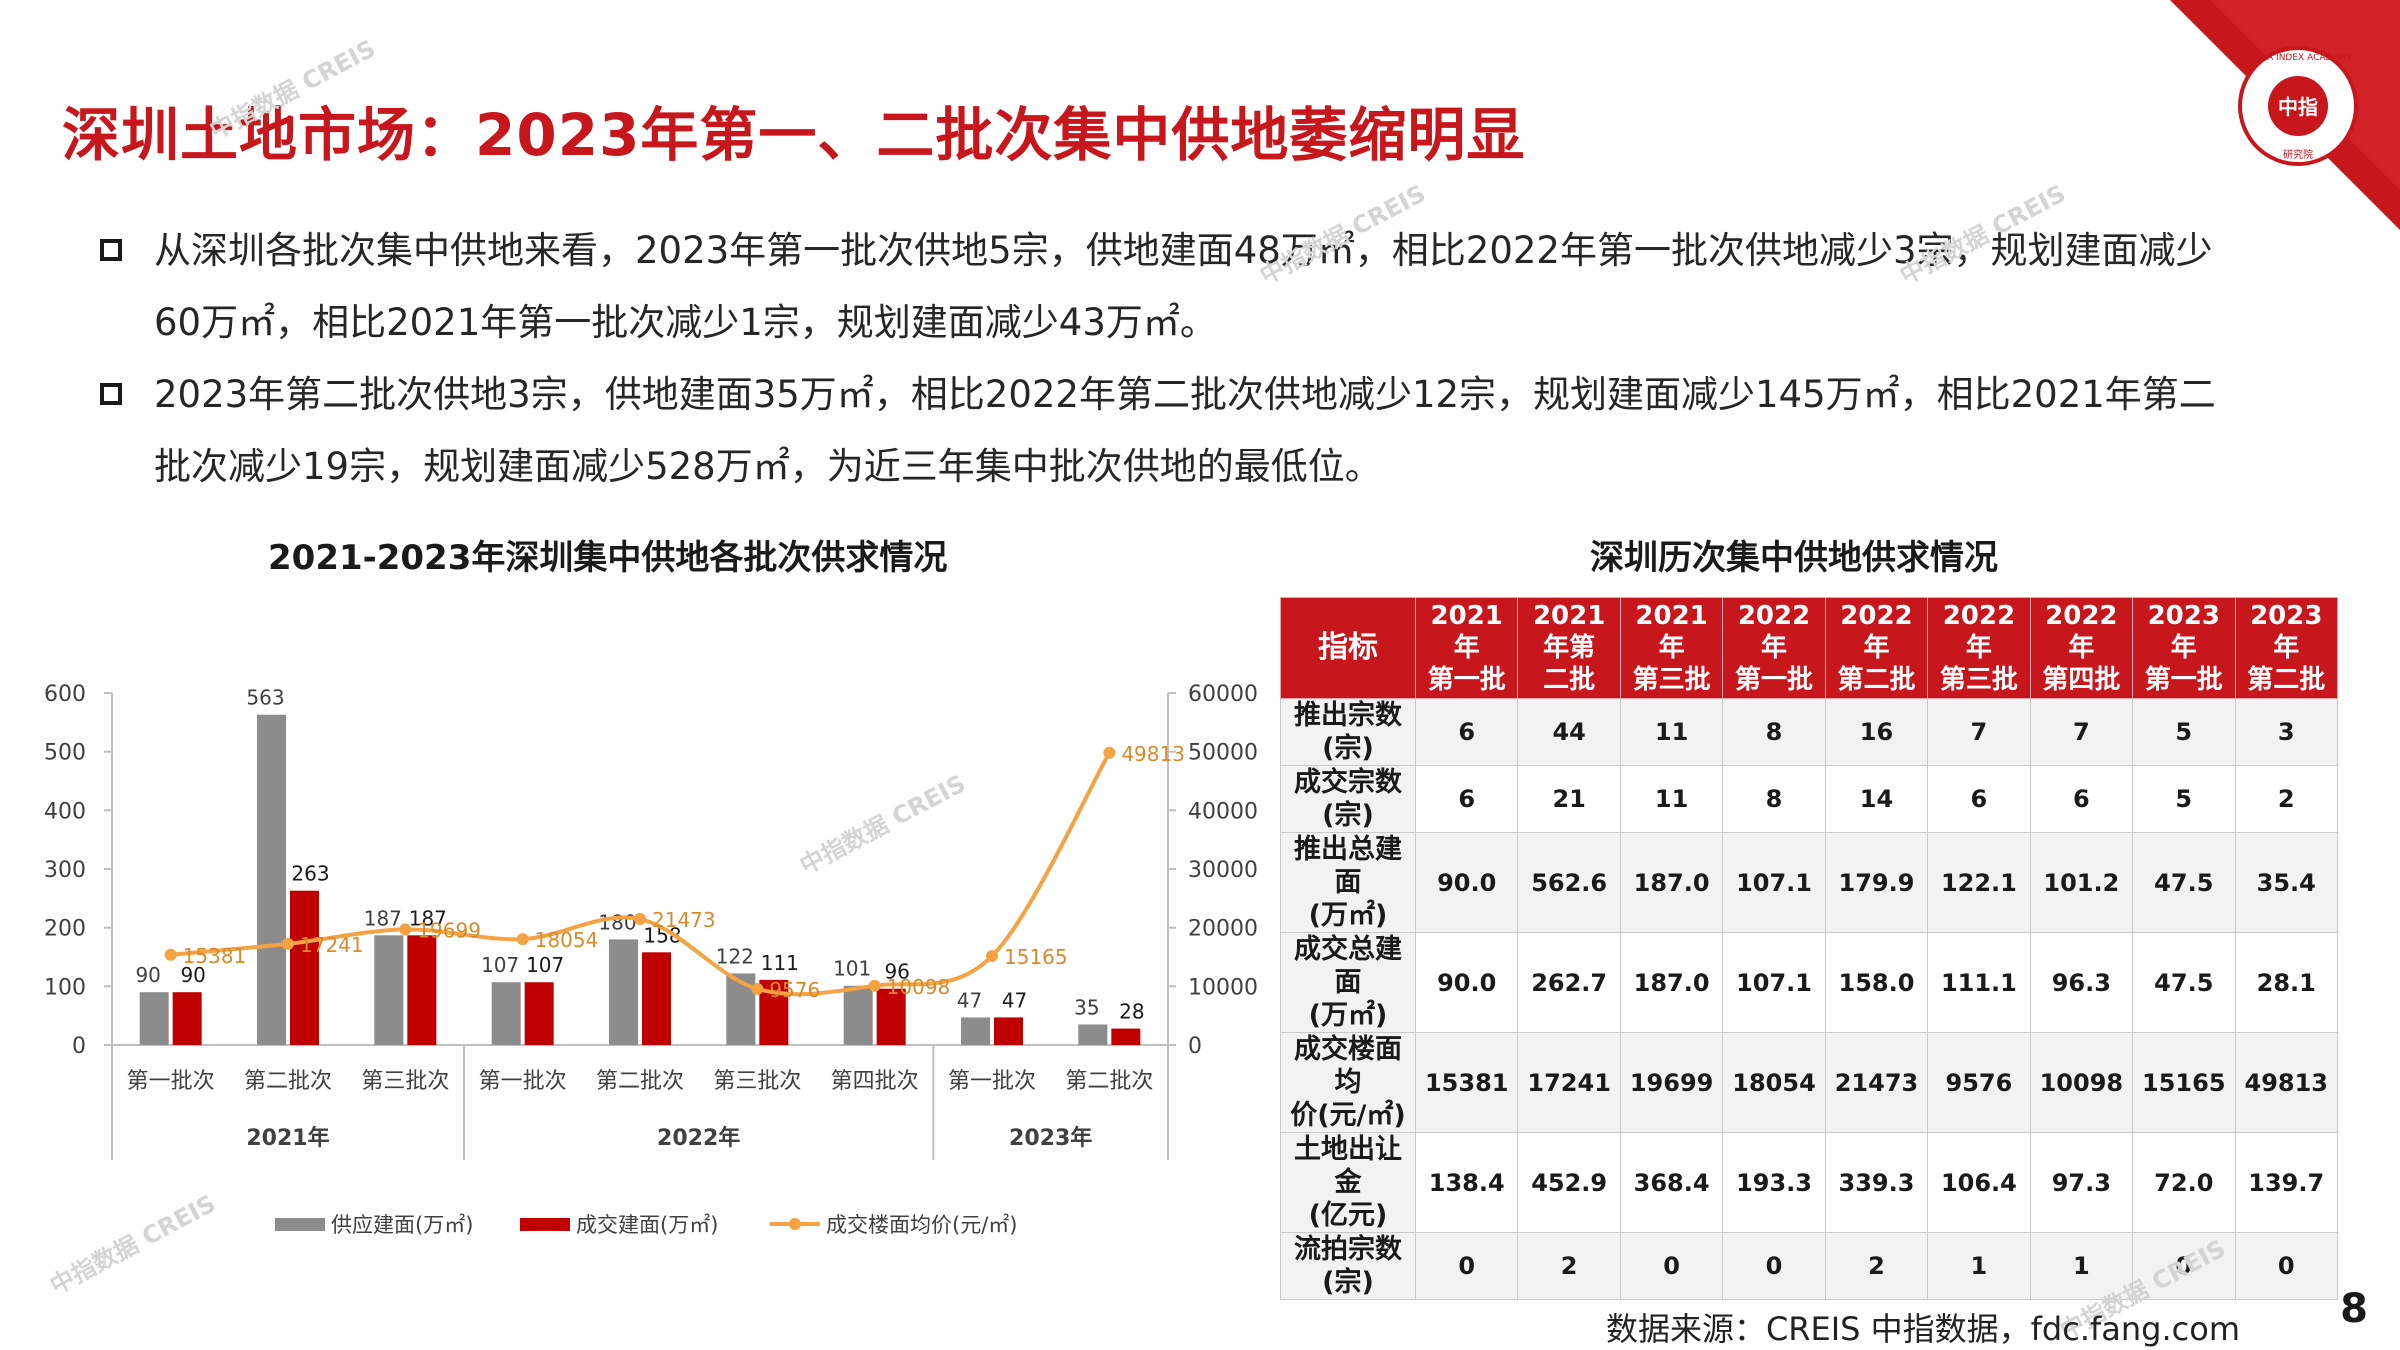 The image size is (2400, 1350). I want to click on y-right-tick-label: 30000, so click(1223, 870).